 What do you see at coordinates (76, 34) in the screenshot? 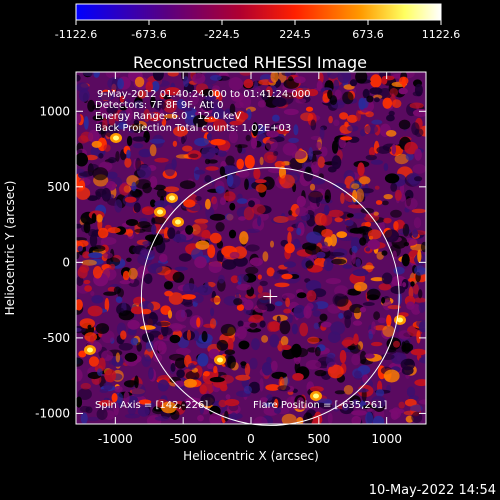
I see `colorbar-tick-label: -1122.6` at bounding box center [76, 34].